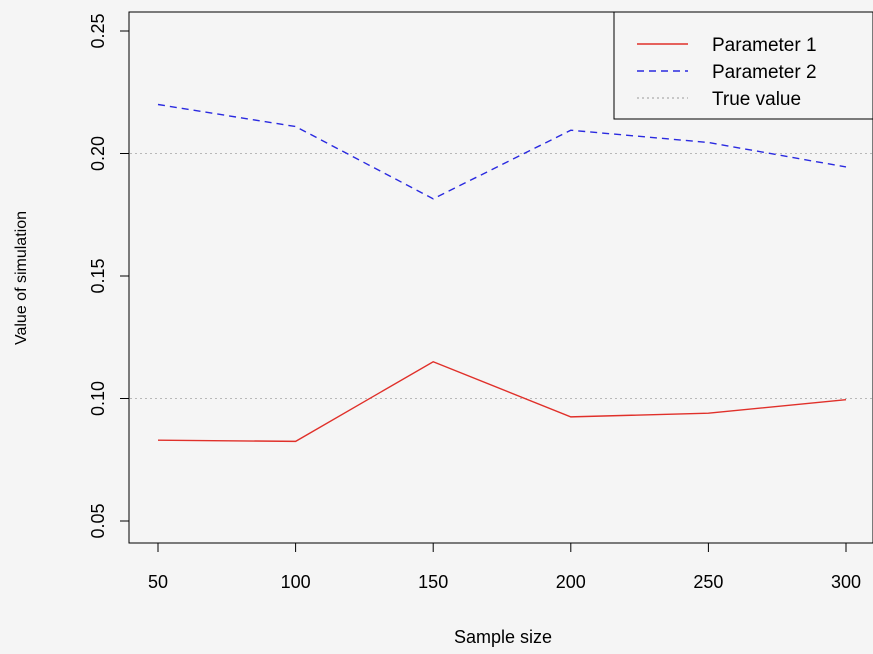 This screenshot has height=654, width=873. I want to click on y-axis: 0.05 0.10 0.15 0.20 0.25, so click(109, 276).